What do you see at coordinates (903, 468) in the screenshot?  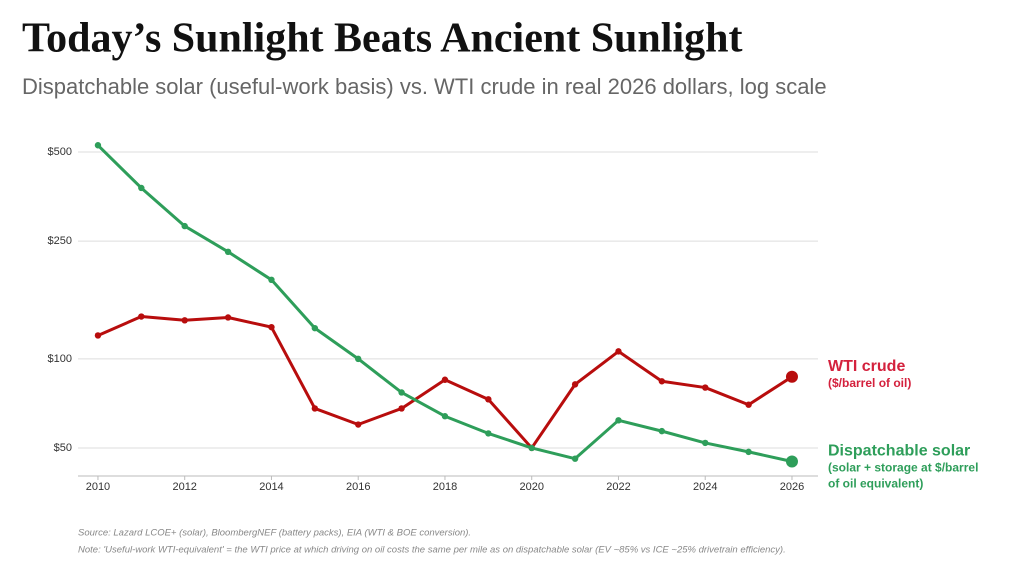 I see `legend-sublabel: (solar + storage at $/barrel` at bounding box center [903, 468].